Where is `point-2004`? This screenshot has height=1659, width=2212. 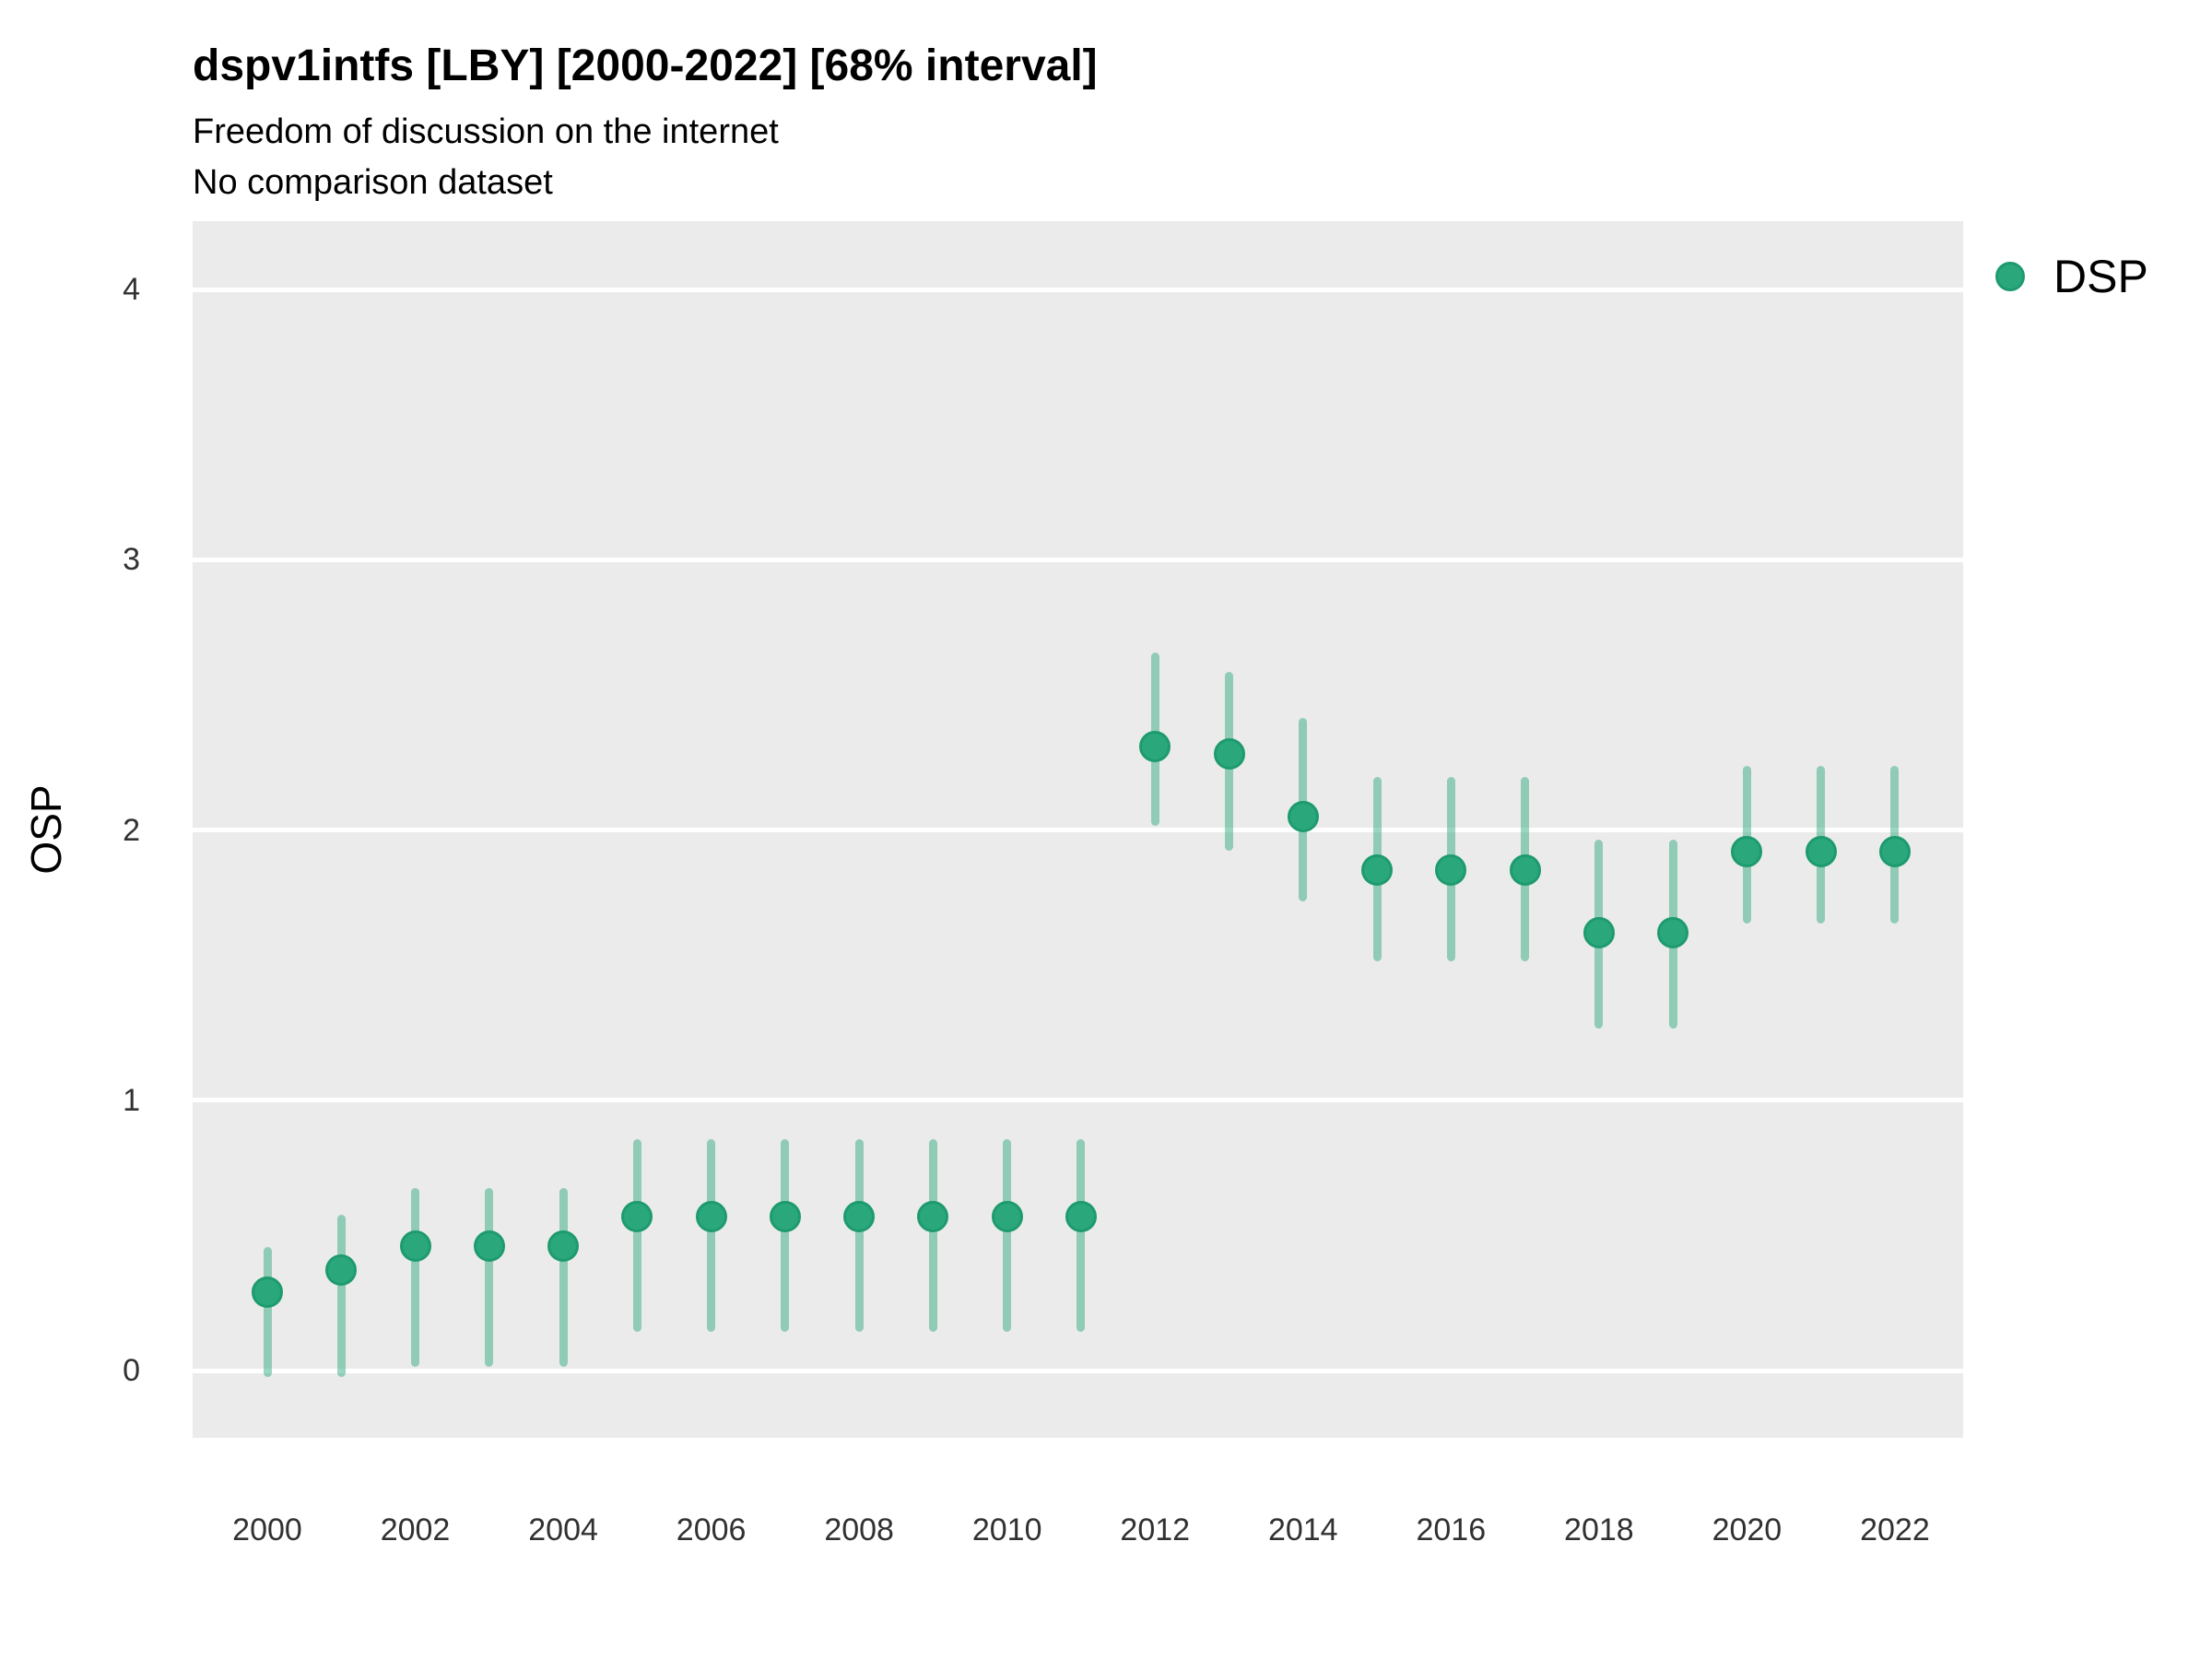
point-2004 is located at coordinates (563, 1246).